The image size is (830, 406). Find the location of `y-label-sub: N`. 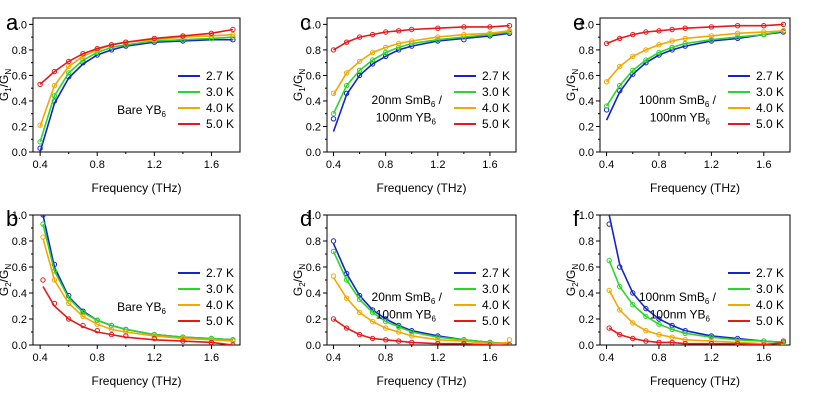

y-label-sub: N is located at coordinates (575, 72).